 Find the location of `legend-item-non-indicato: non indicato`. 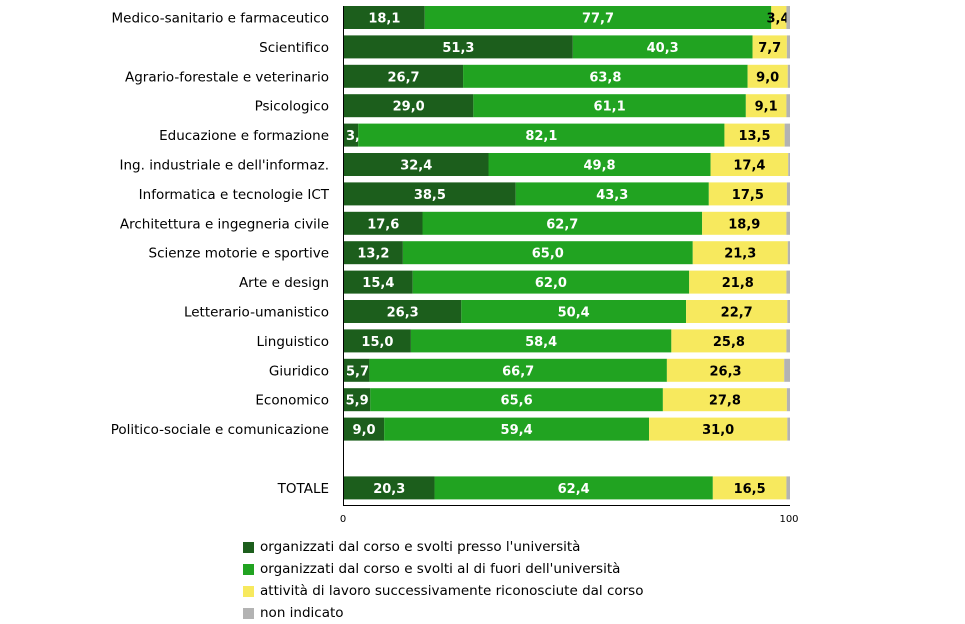

legend-item-non-indicato: non indicato is located at coordinates (443, 613).